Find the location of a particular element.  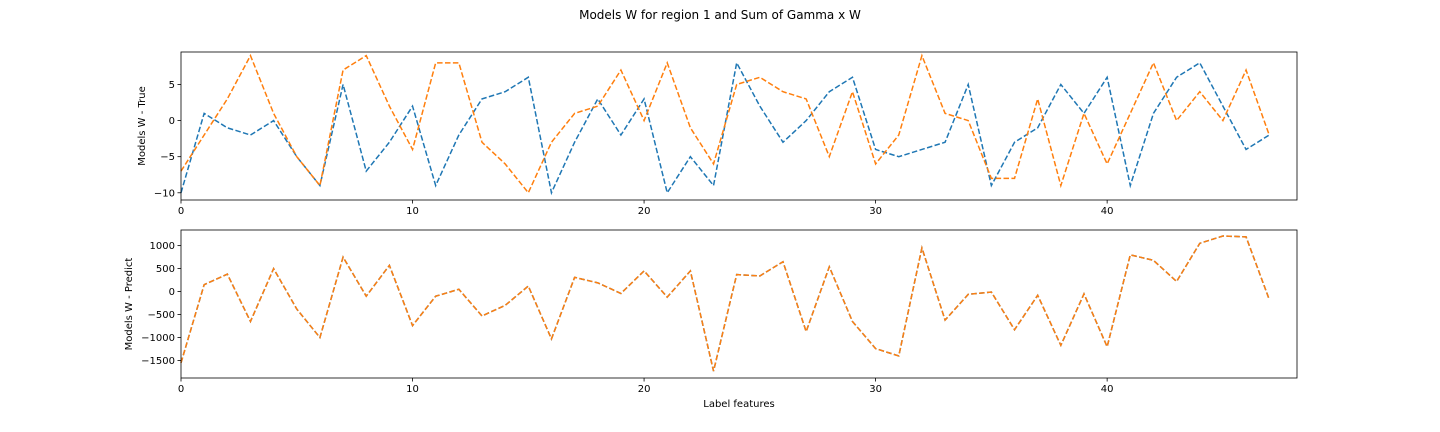

y-tick-label: 500 is located at coordinates (165, 269).